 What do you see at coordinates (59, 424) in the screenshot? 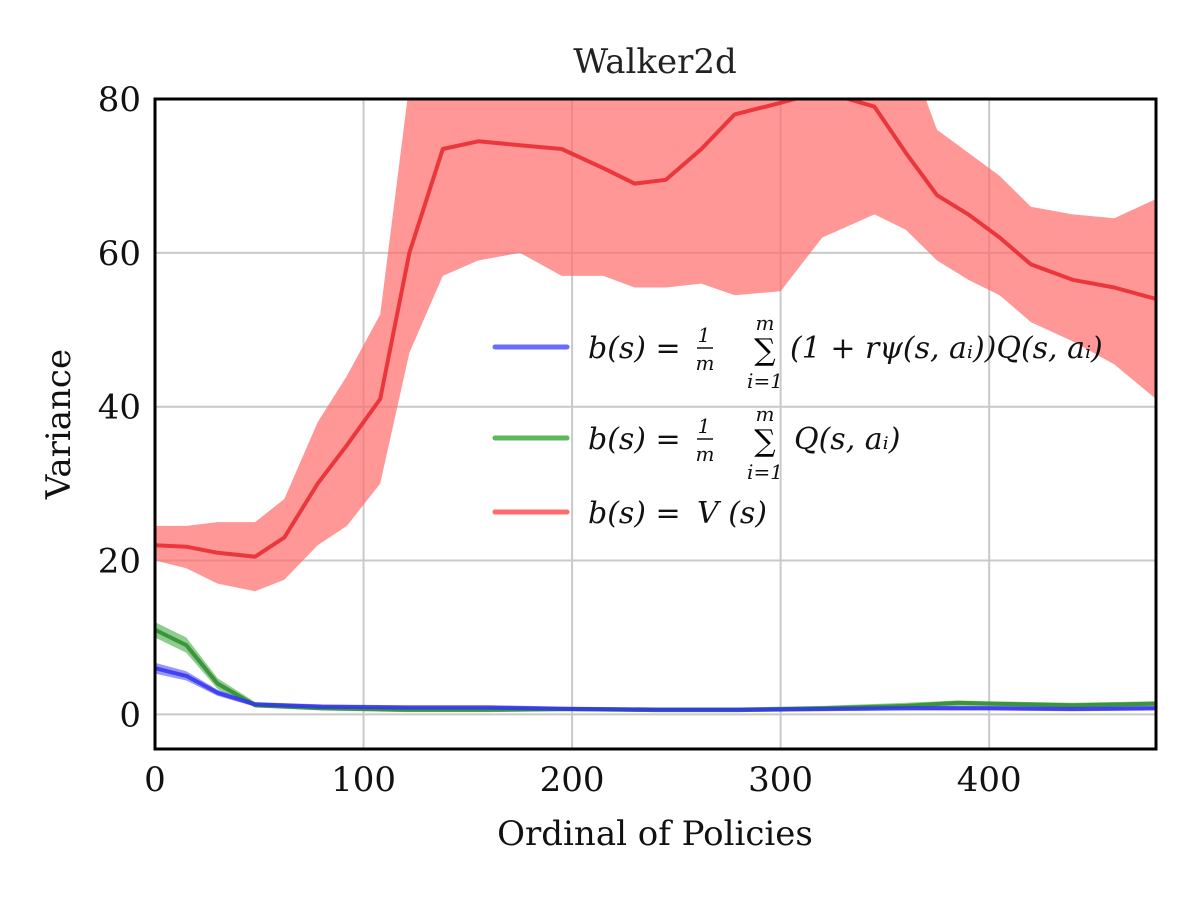
I see `y-axis-label: Variance` at bounding box center [59, 424].